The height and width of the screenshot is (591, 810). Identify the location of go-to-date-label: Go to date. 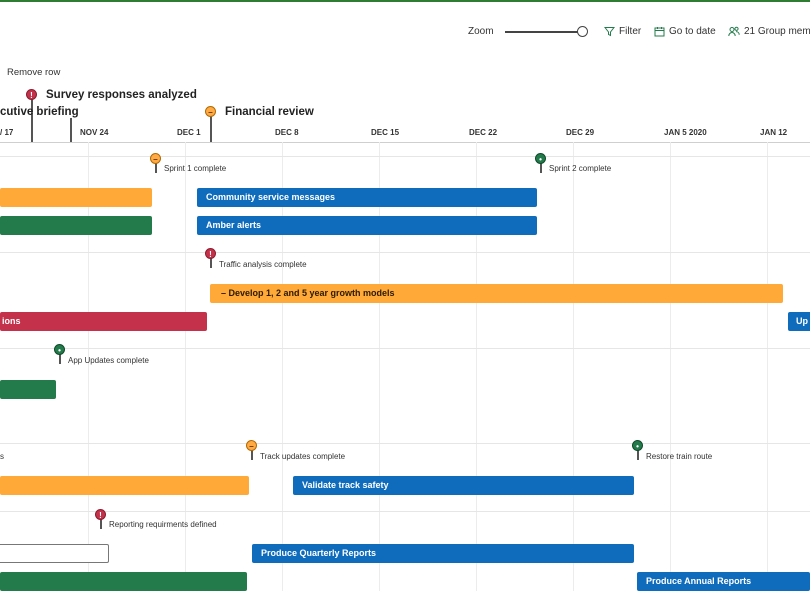
(692, 31).